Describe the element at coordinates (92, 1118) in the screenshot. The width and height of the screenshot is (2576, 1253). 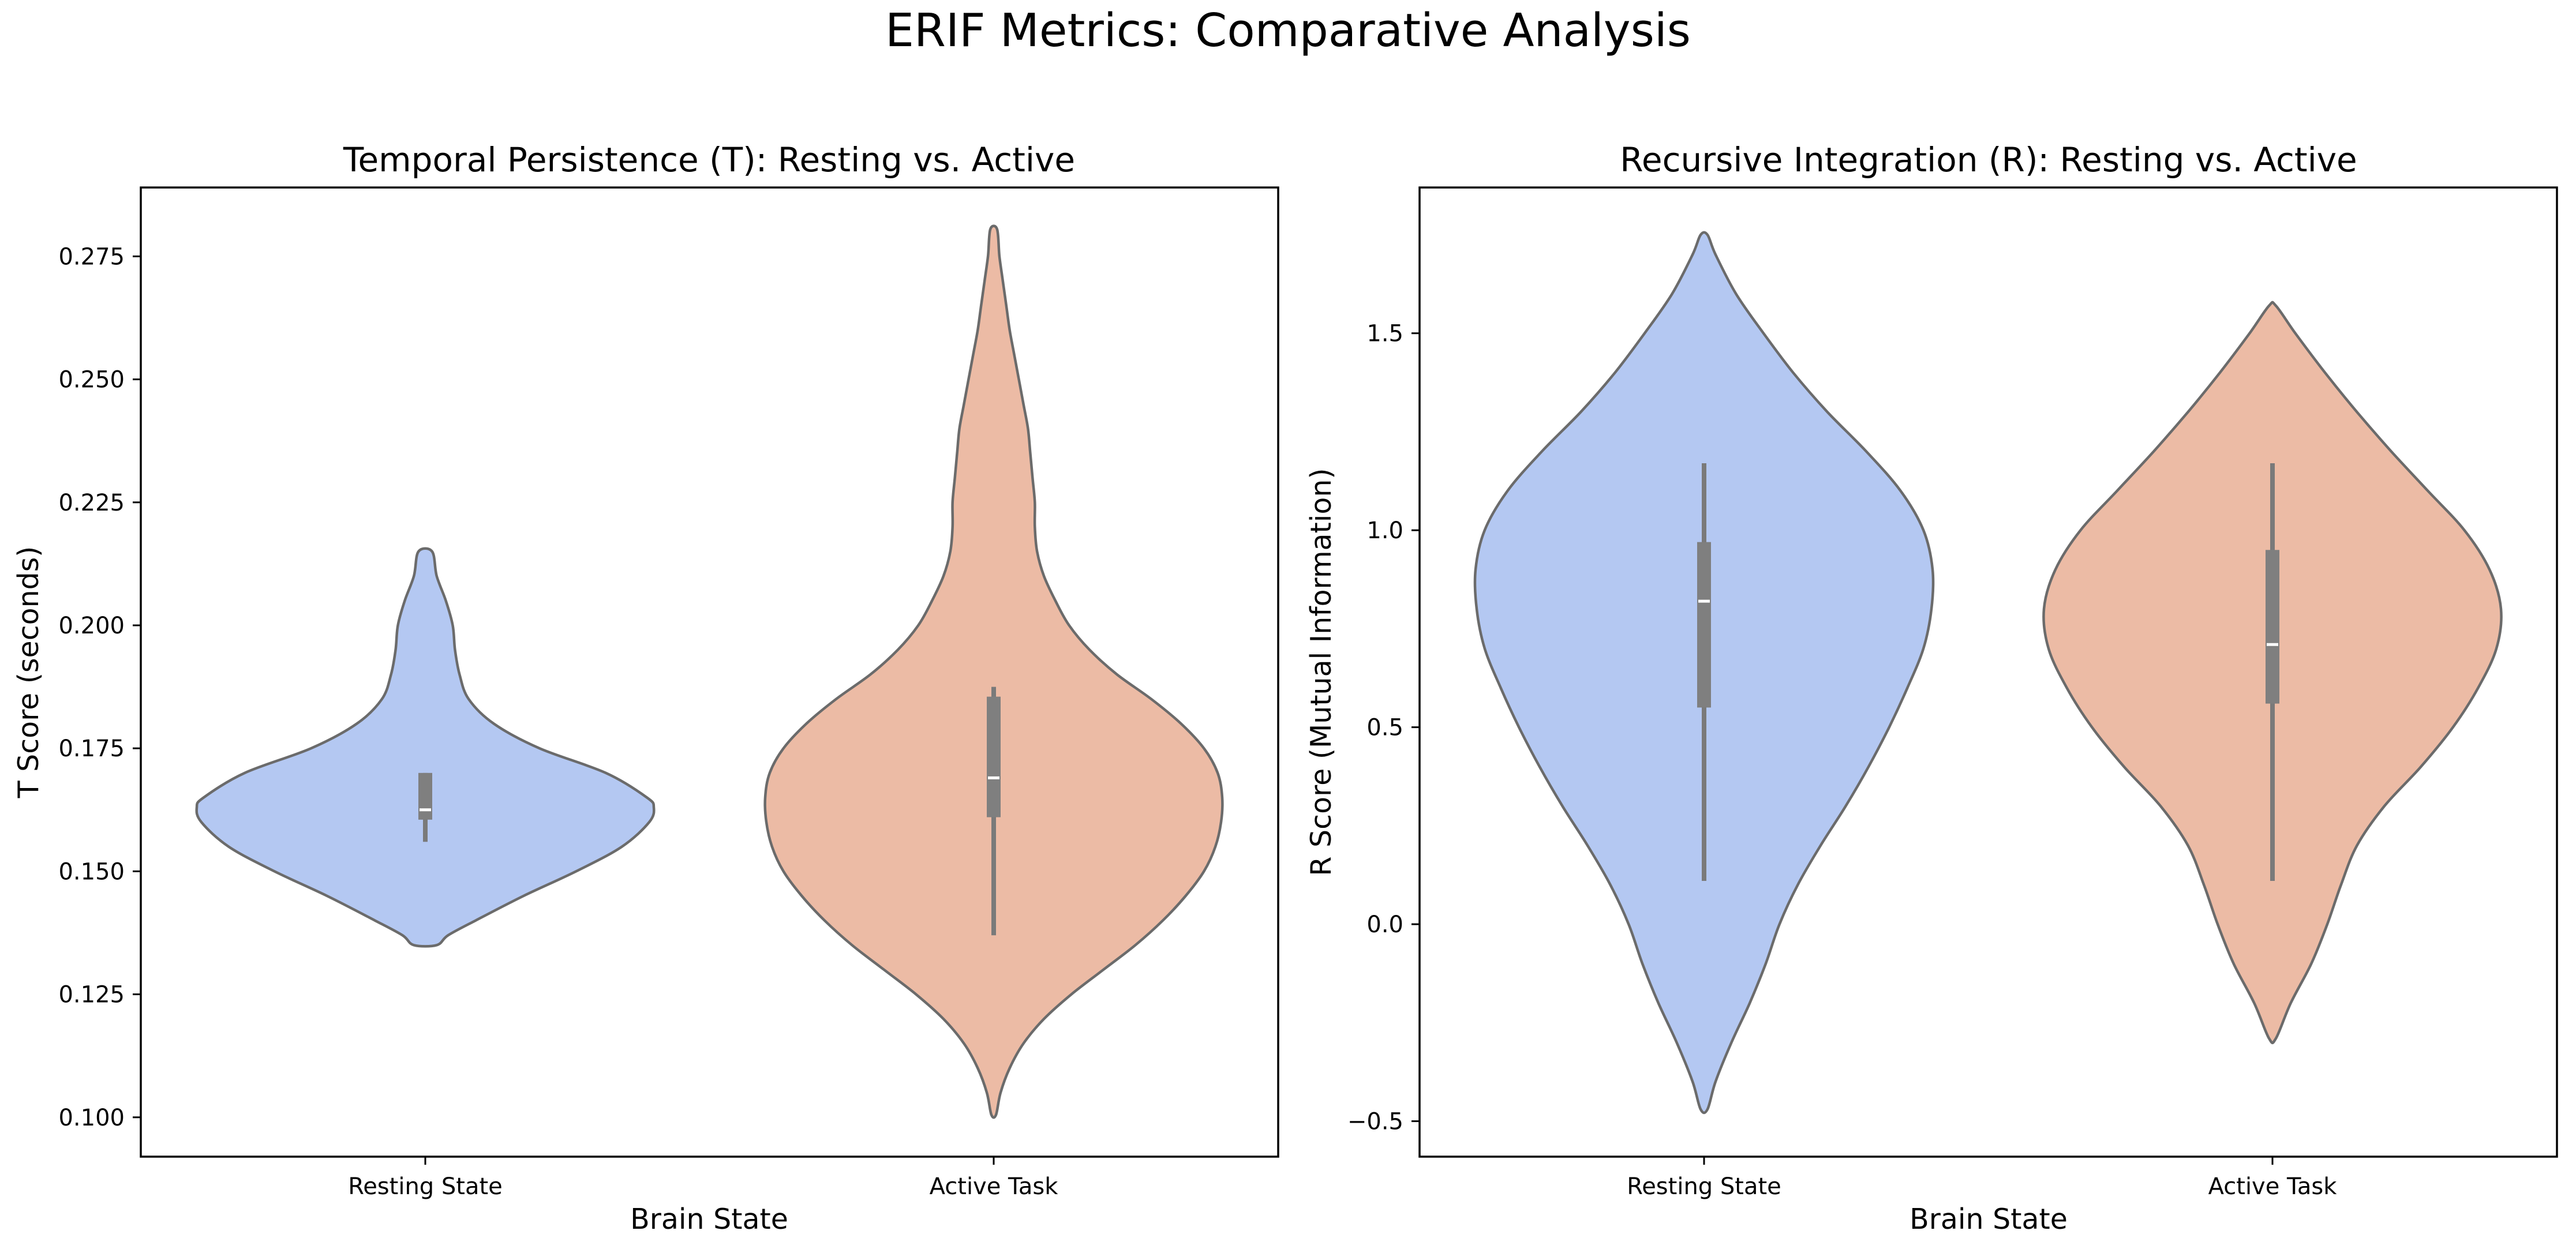
I see `y-tick-label: 0.100` at that location.